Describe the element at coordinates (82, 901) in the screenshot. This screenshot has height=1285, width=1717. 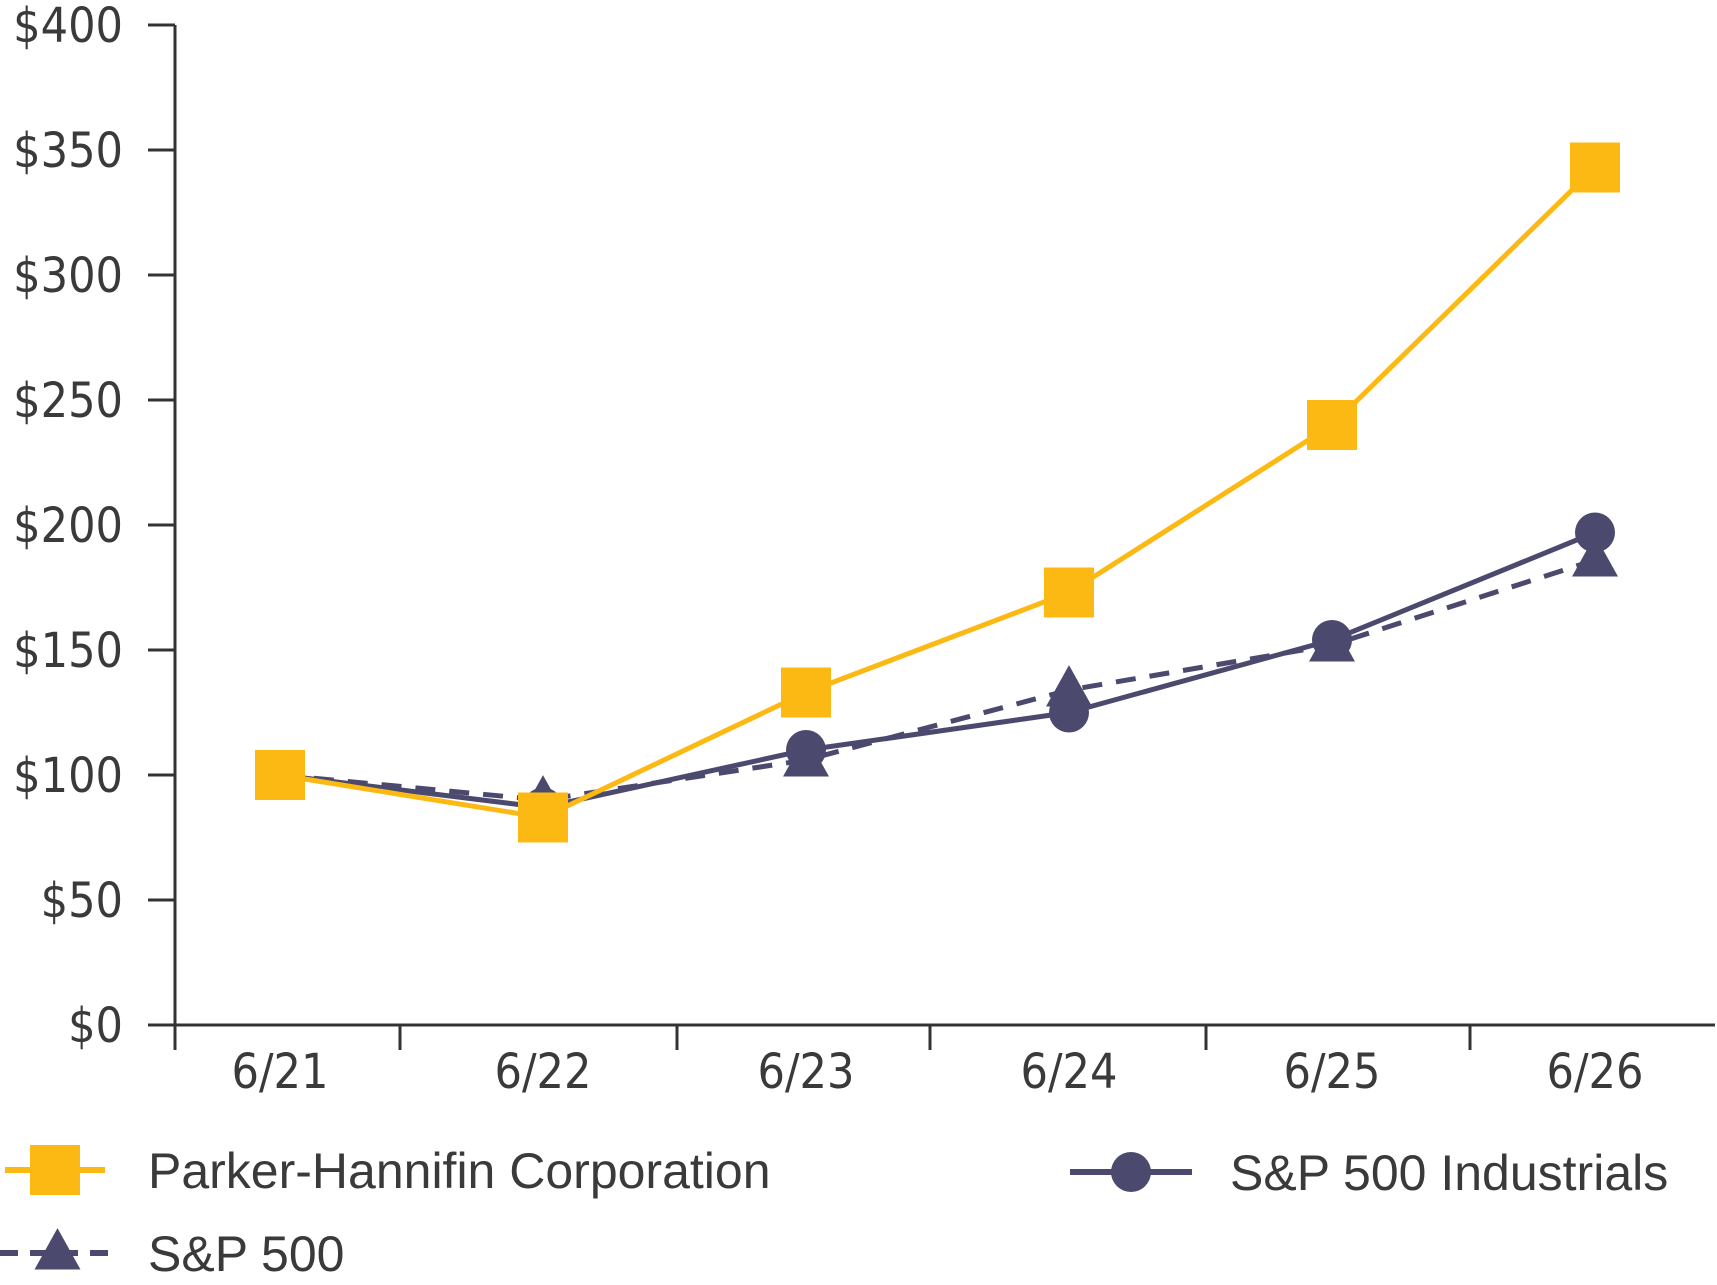
I see `y-tick-label: $50` at that location.